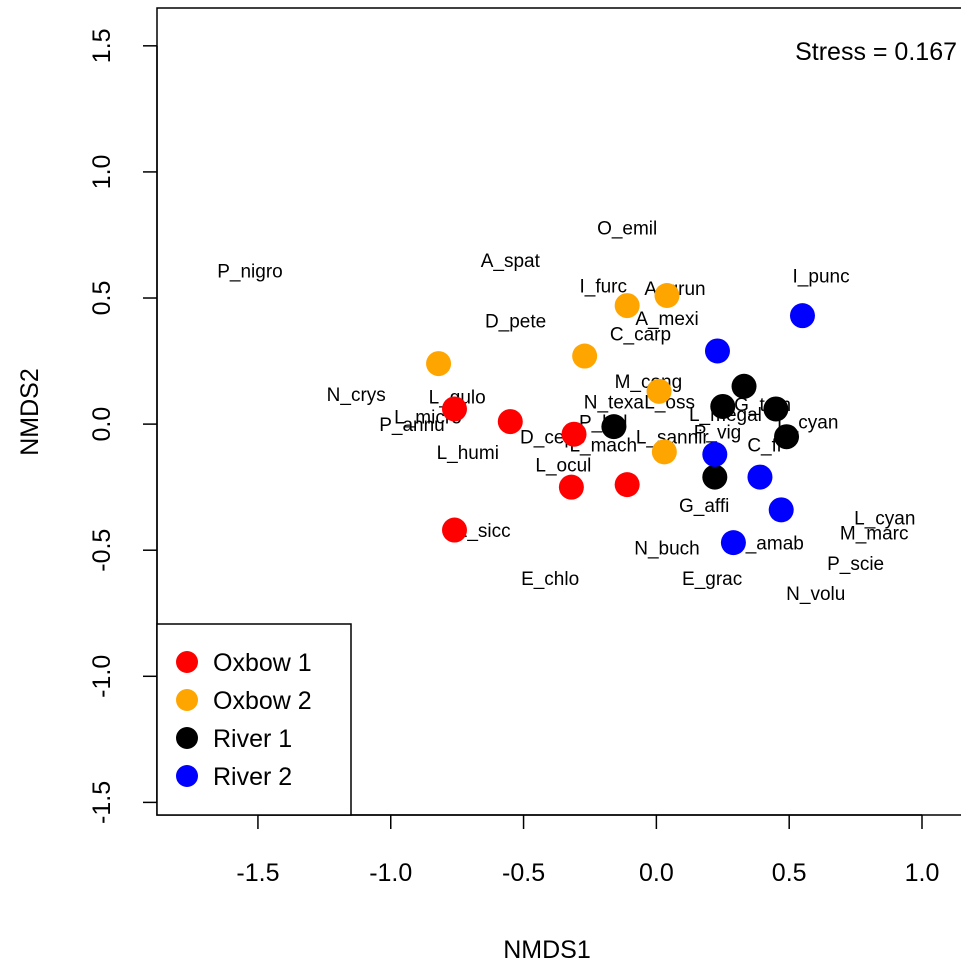 Image resolution: width=961 pixels, height=969 pixels. I want to click on species-label: A_spat, so click(511, 261).